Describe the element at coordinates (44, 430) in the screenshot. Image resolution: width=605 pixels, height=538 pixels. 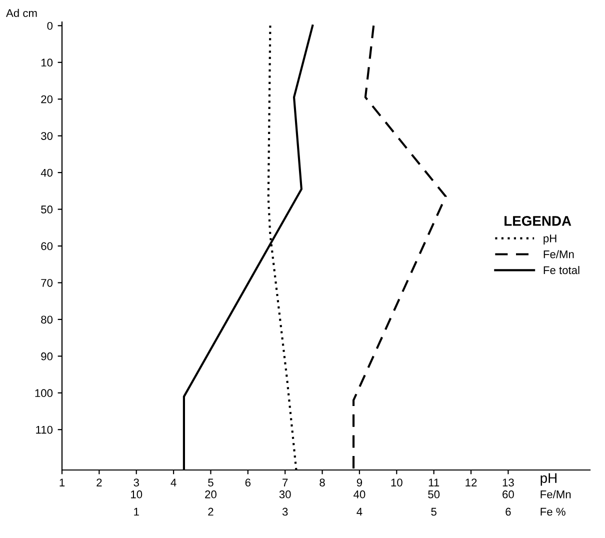
I see `y-tick-label: 110` at that location.